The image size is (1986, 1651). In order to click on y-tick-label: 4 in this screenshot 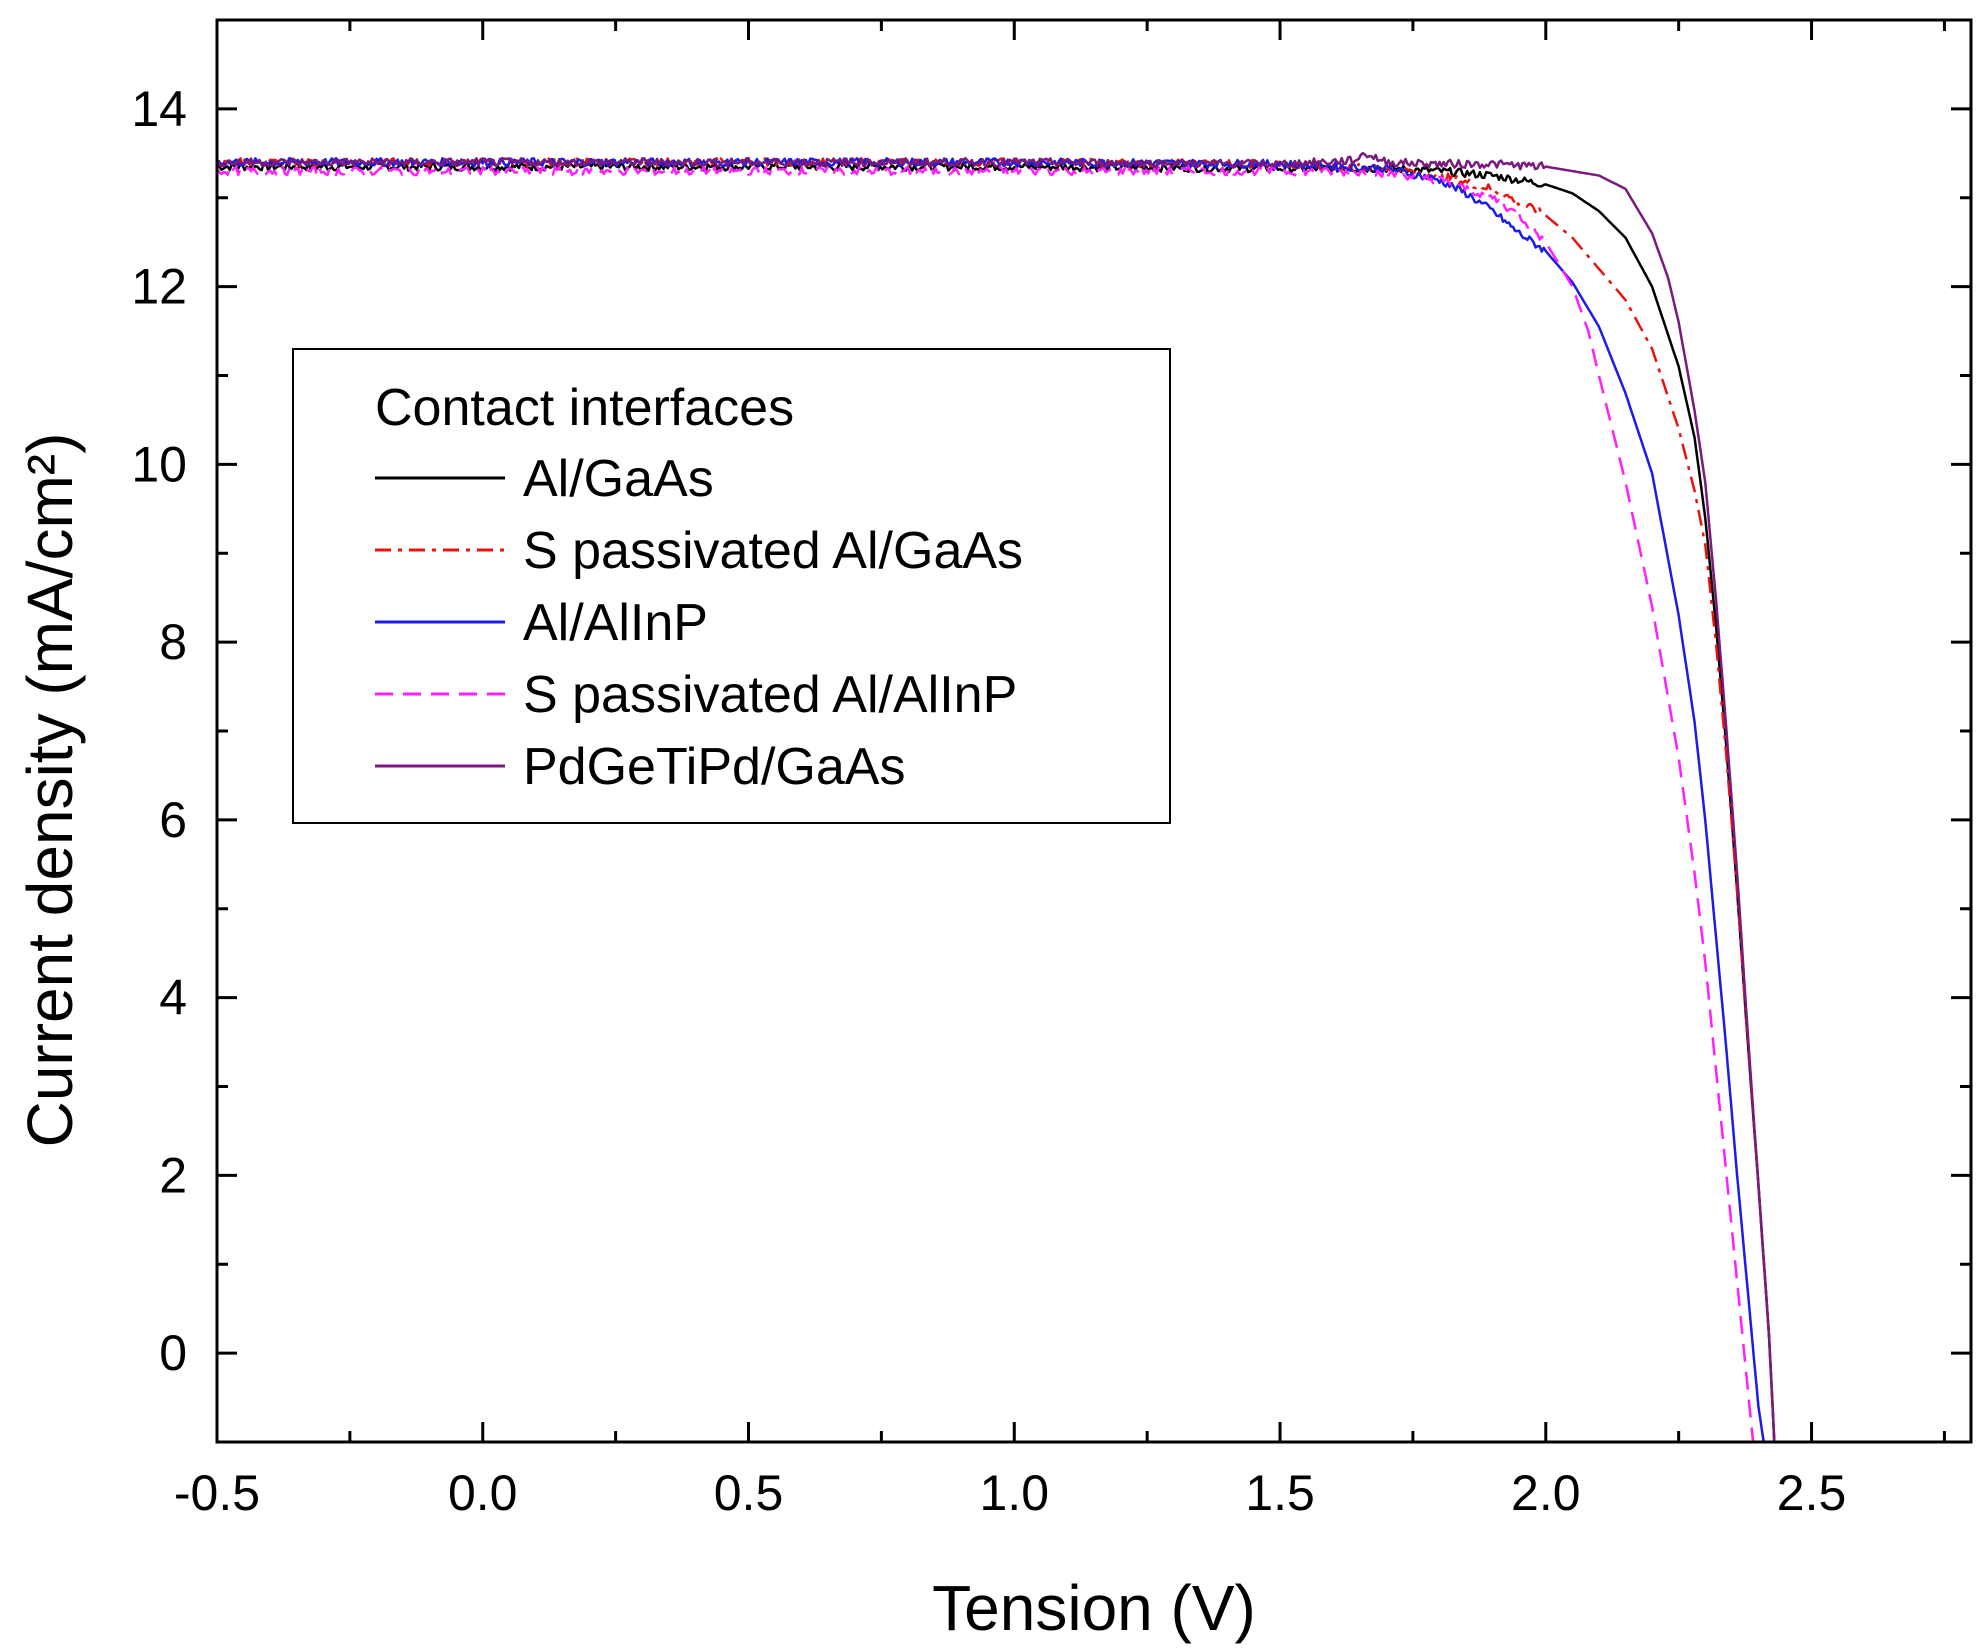, I will do `click(173, 998)`.